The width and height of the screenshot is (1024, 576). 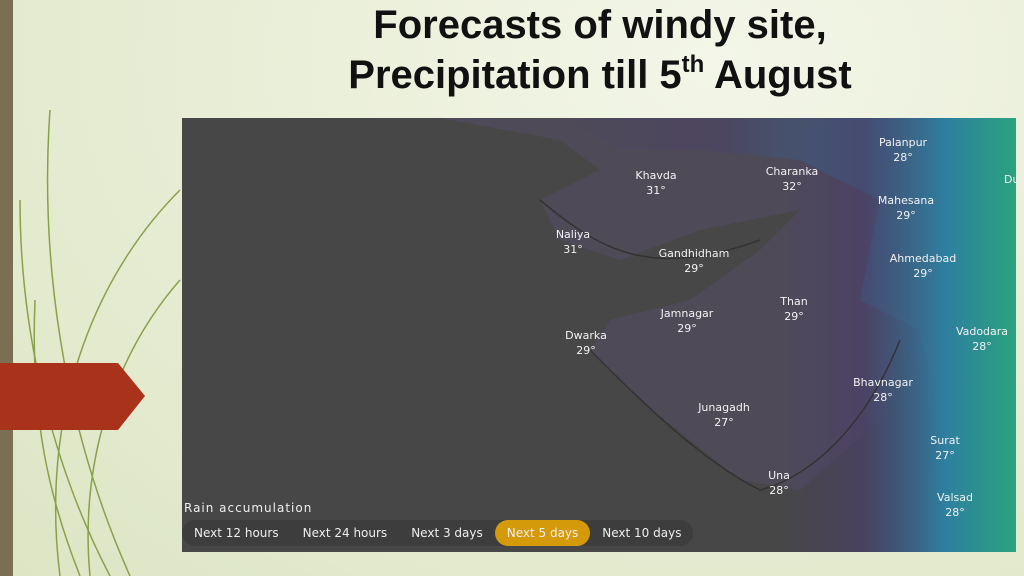 I want to click on place-name: Naliya, so click(x=573, y=234).